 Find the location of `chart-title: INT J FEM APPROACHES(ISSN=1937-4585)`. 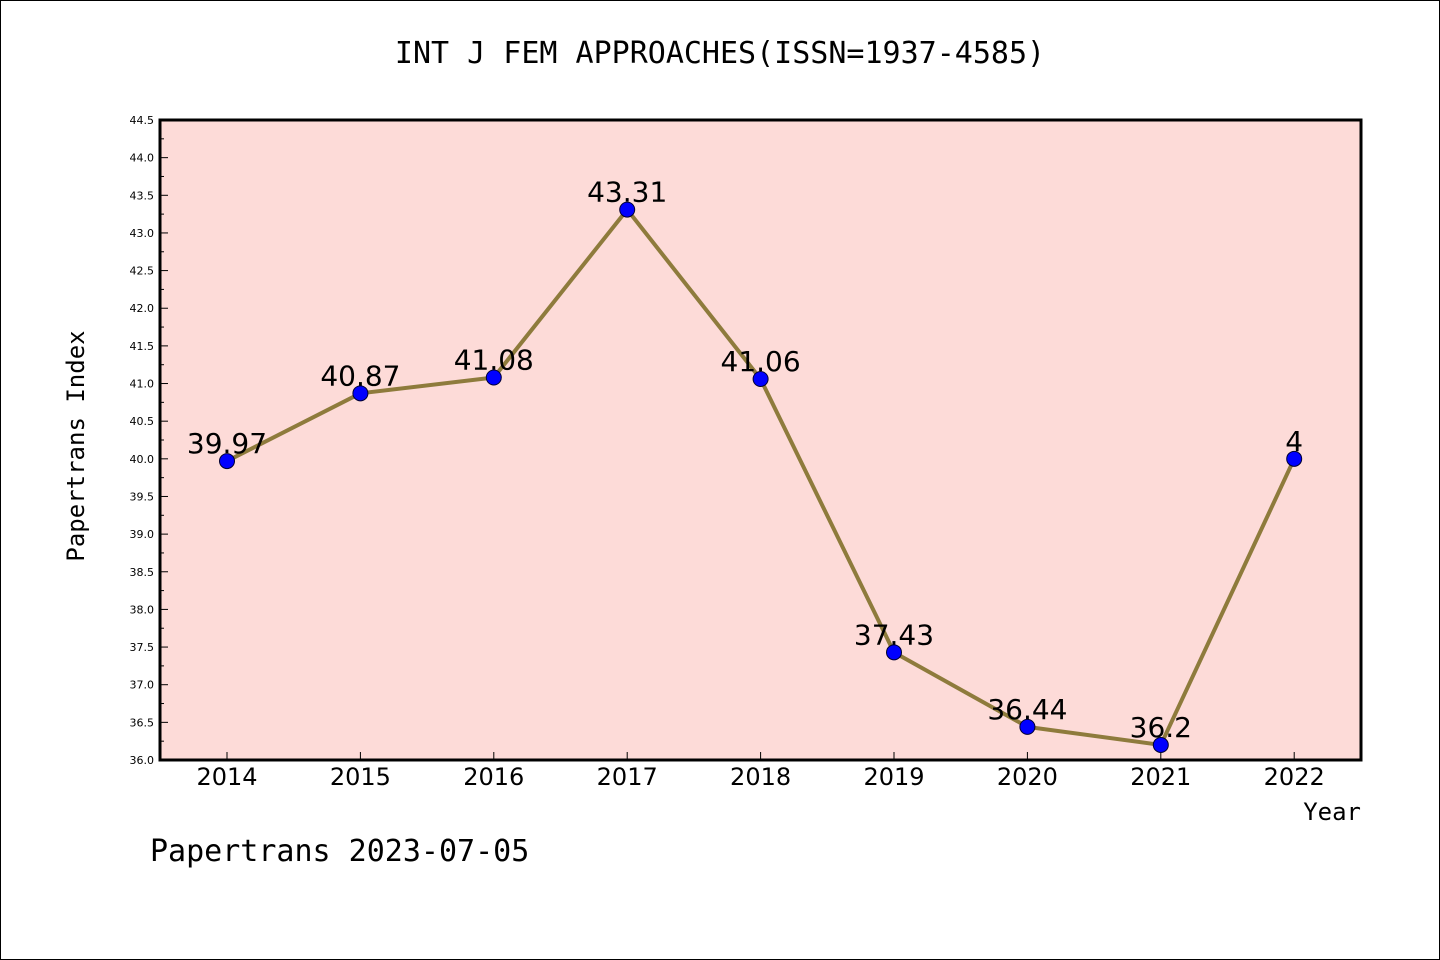

chart-title: INT J FEM APPROACHES(ISSN=1937-4585) is located at coordinates (720, 53).